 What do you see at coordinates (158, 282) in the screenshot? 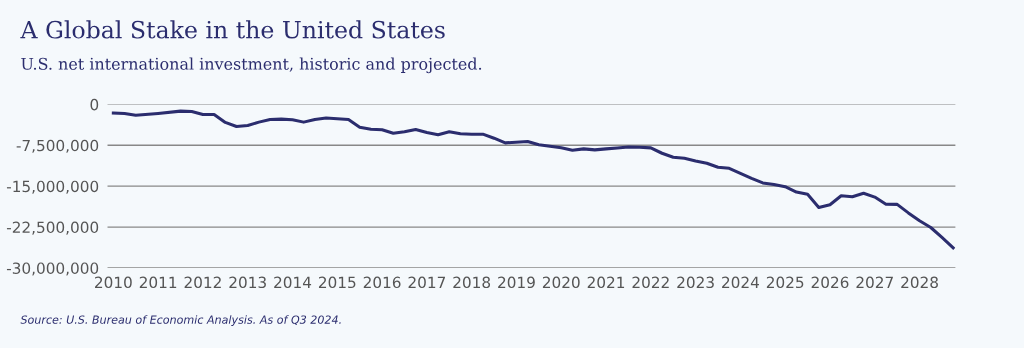
I see `x-tick-label: 2011` at bounding box center [158, 282].